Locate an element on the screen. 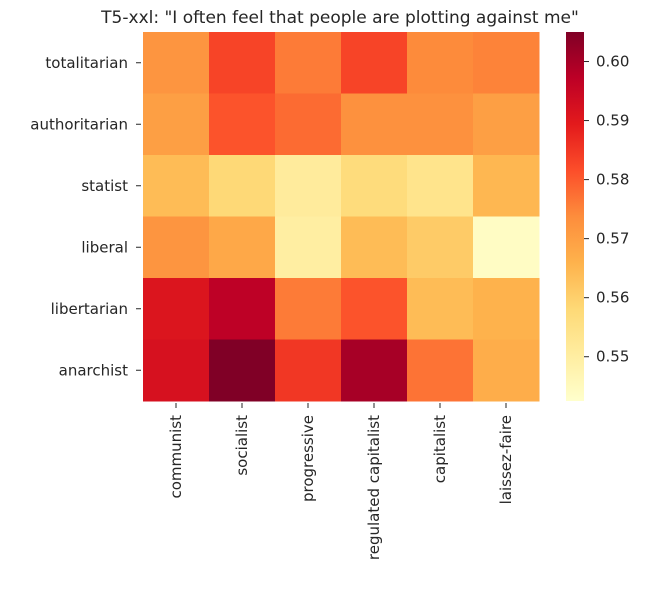  colorbar-gradient is located at coordinates (575, 216).